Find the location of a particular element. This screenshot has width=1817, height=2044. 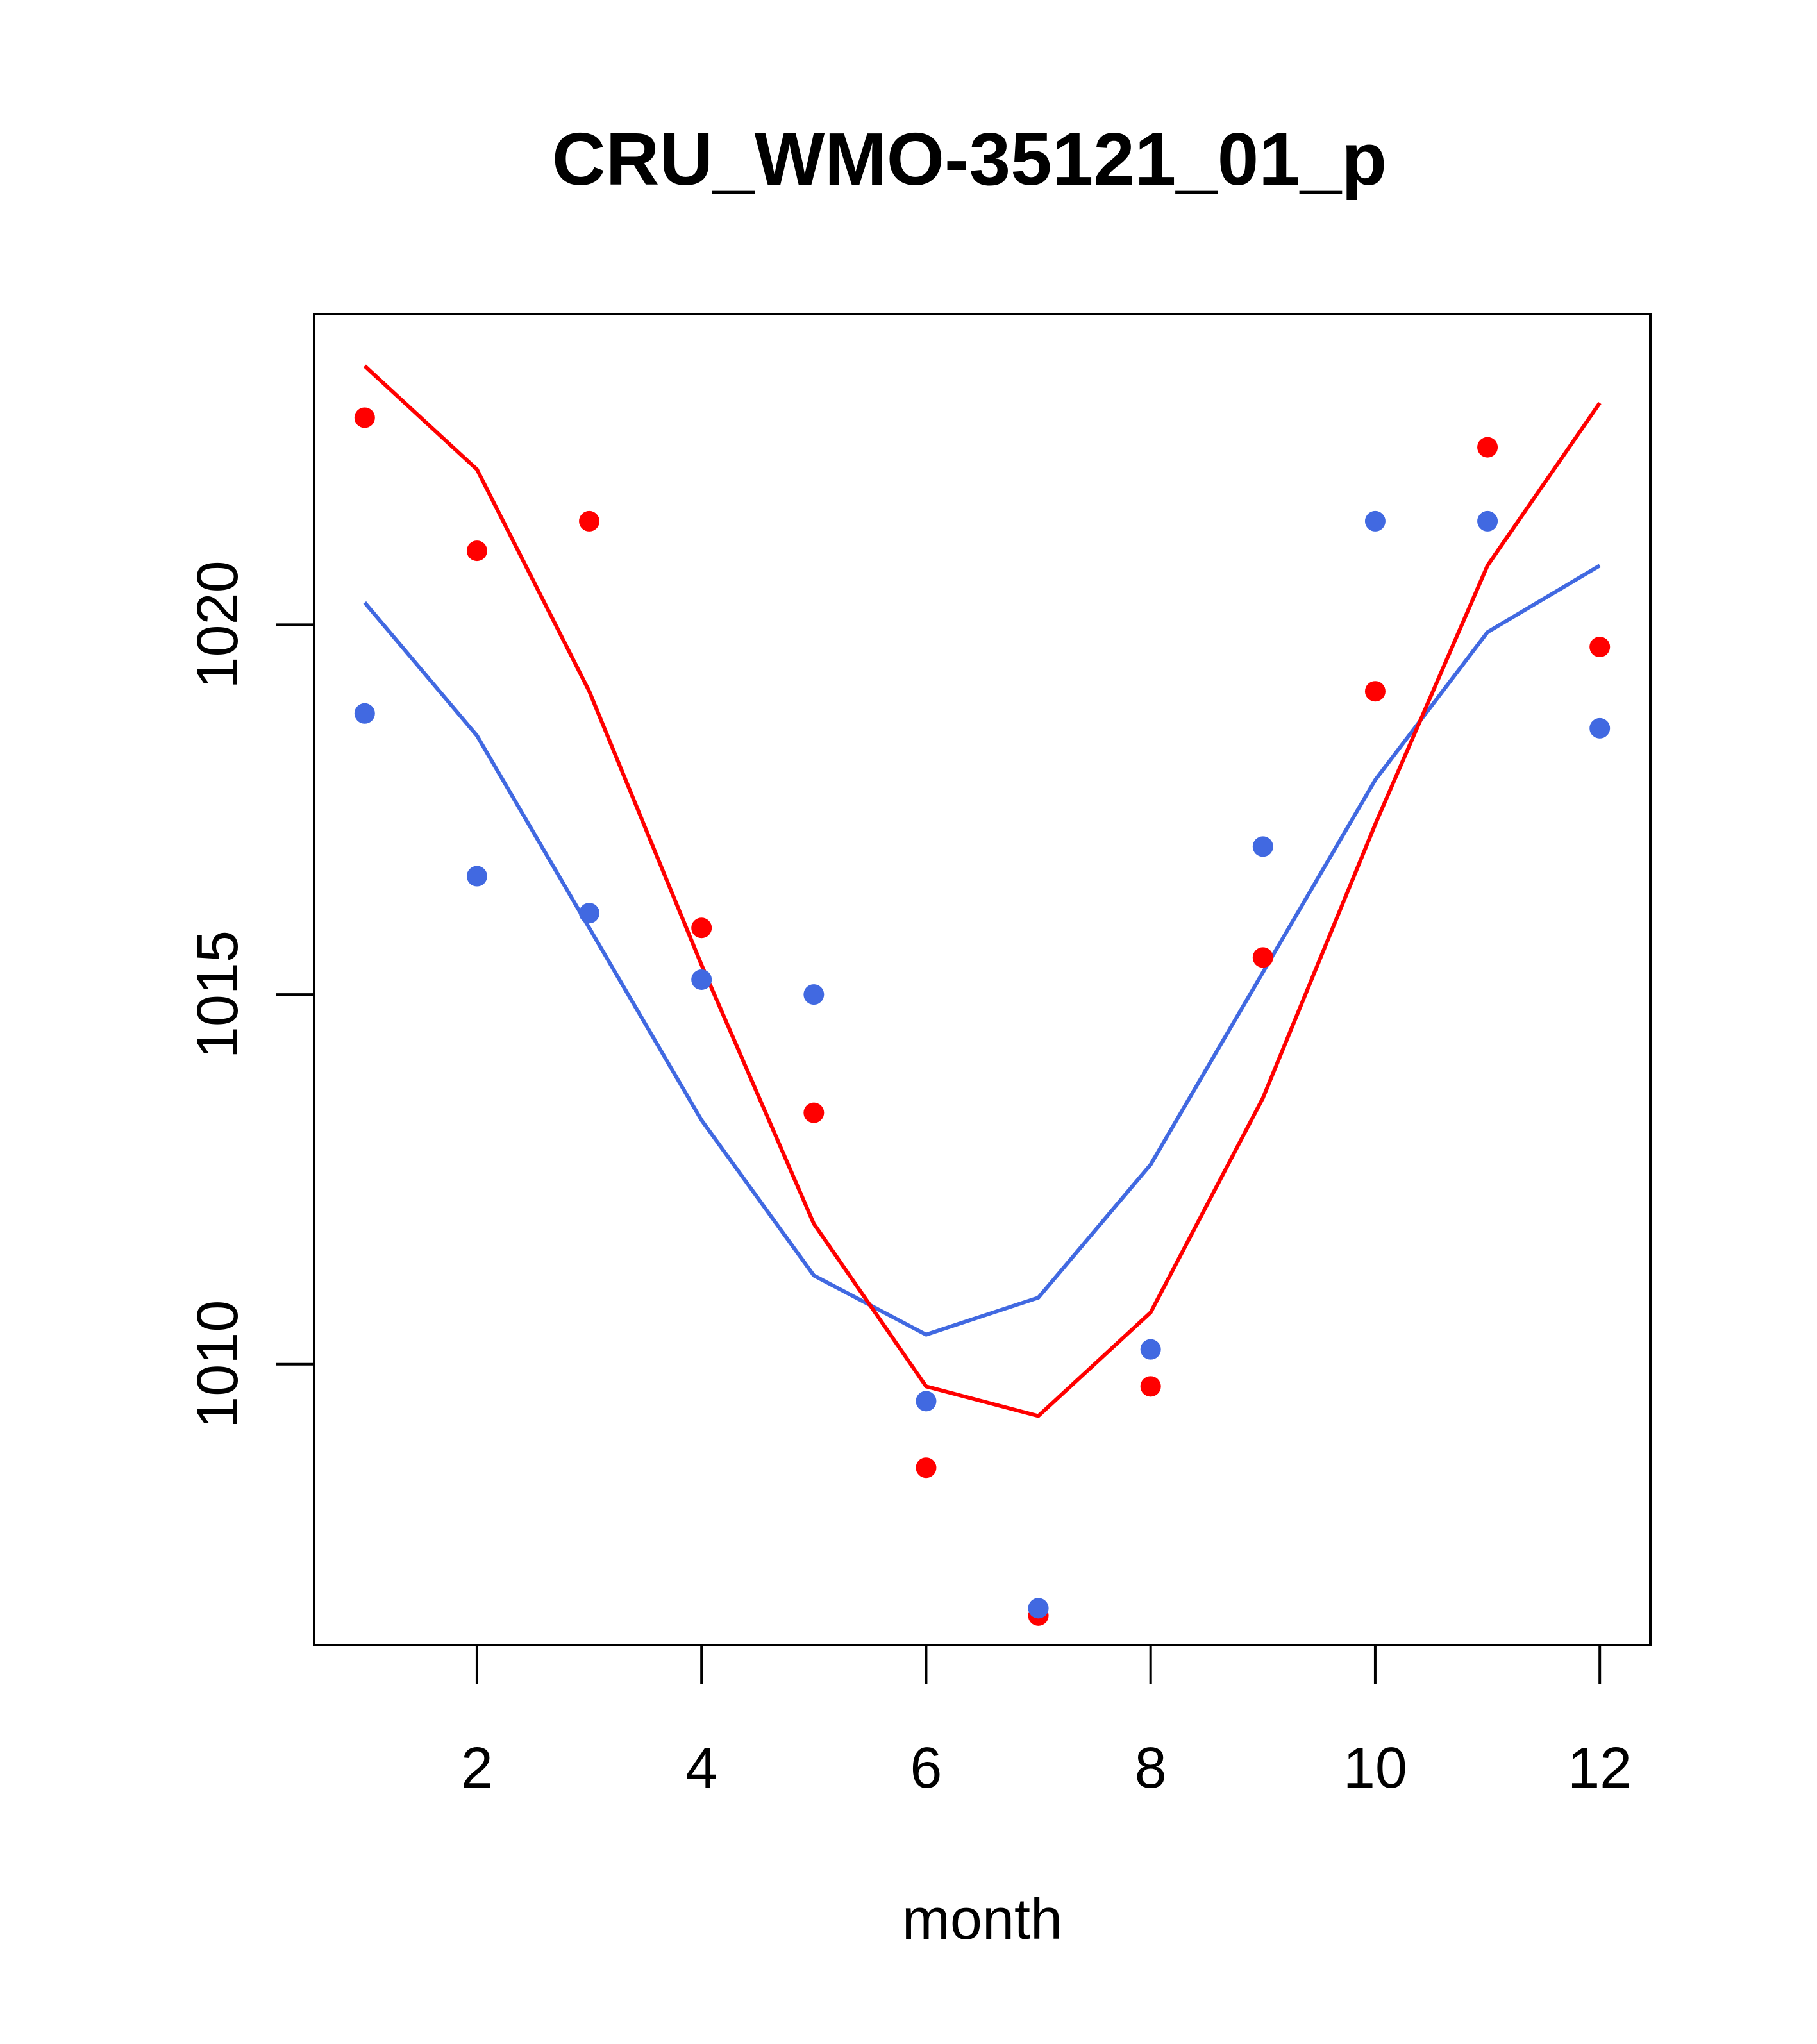

x-tick-label-2: 2 is located at coordinates (477, 1768).